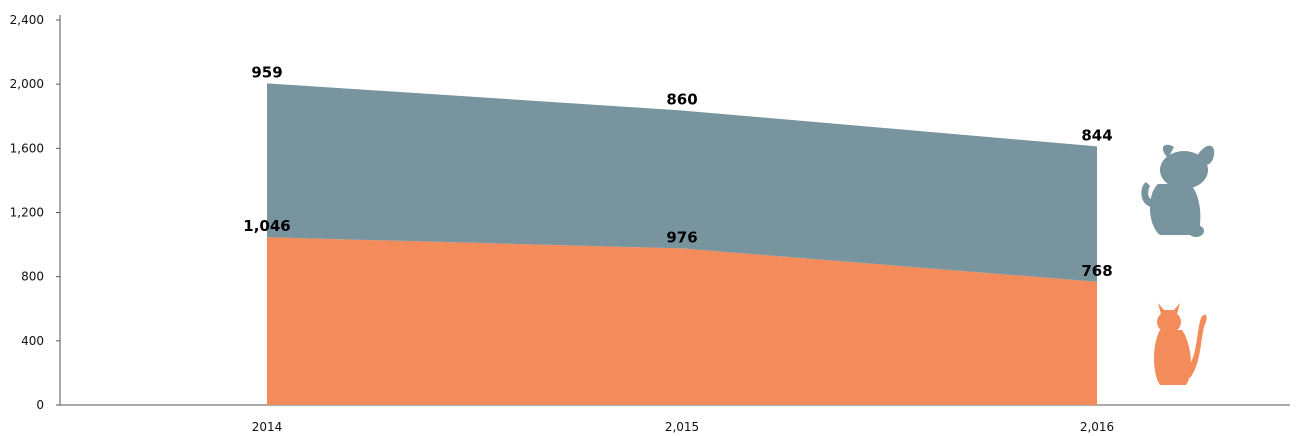  Describe the element at coordinates (675, 419) in the screenshot. I see `x-axis: 2014 2,015 2,016` at that location.